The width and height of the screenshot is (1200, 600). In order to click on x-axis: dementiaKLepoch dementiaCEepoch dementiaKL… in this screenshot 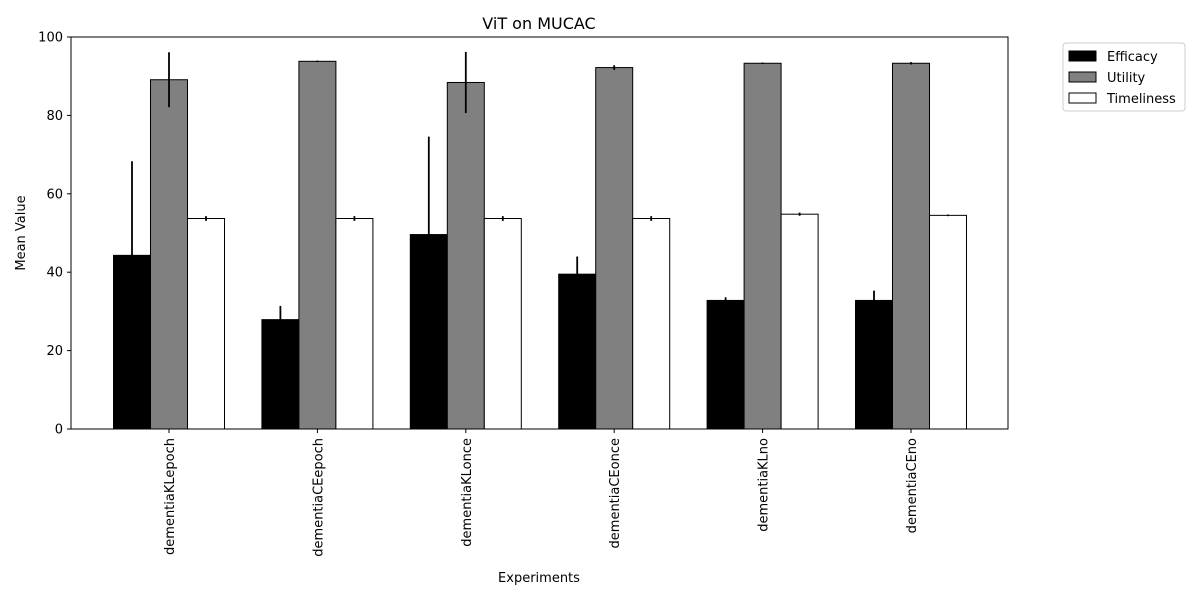, I will do `click(541, 493)`.